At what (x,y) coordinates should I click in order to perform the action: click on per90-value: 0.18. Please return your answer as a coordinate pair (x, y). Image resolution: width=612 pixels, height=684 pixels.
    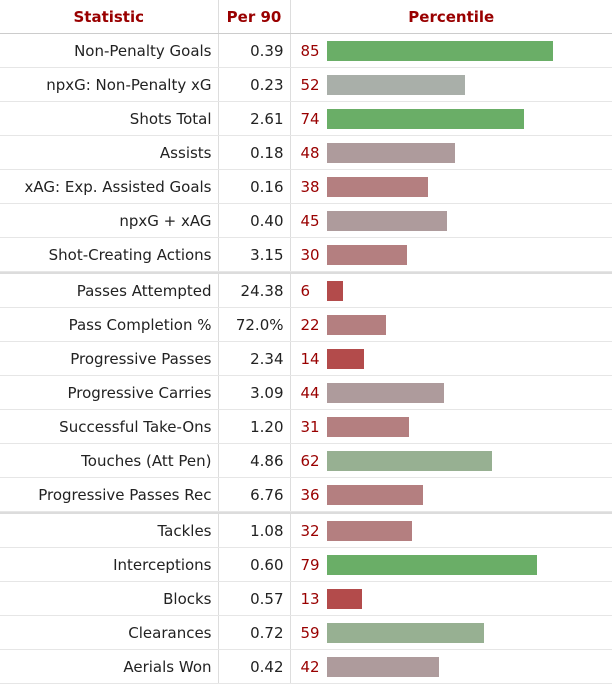
    Looking at the image, I should click on (254, 152).